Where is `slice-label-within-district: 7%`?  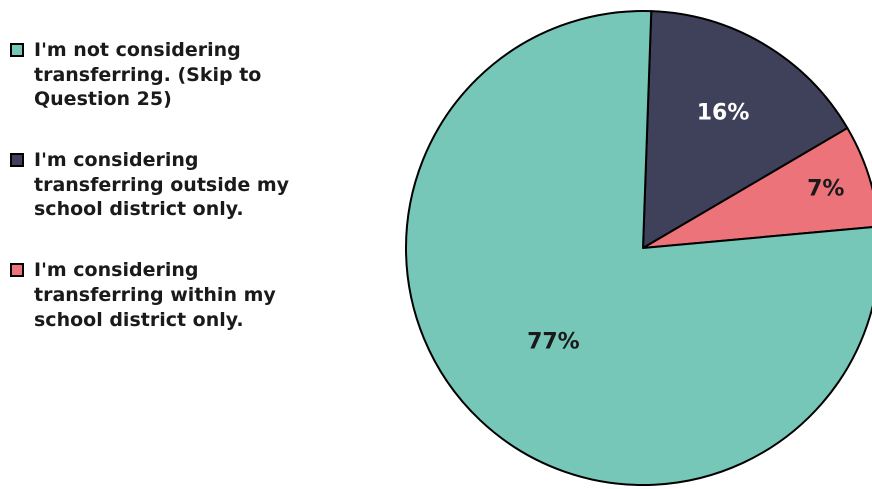 slice-label-within-district: 7% is located at coordinates (825, 188).